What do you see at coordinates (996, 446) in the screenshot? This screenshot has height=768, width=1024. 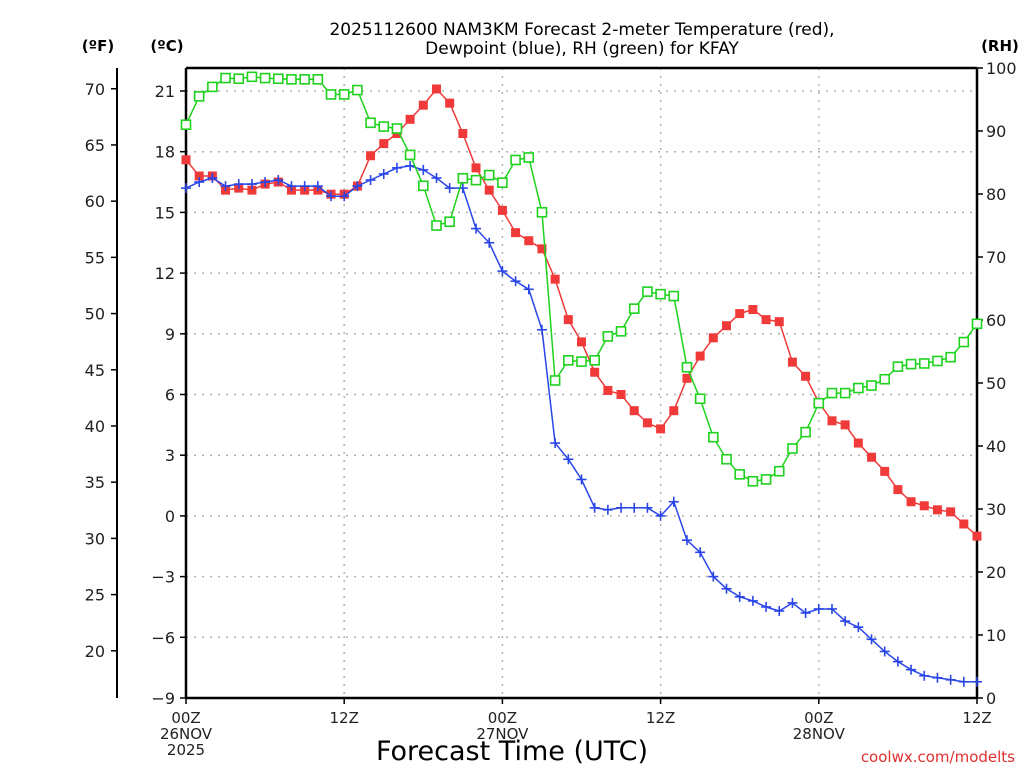 I see `rh-tick-label: 40` at bounding box center [996, 446].